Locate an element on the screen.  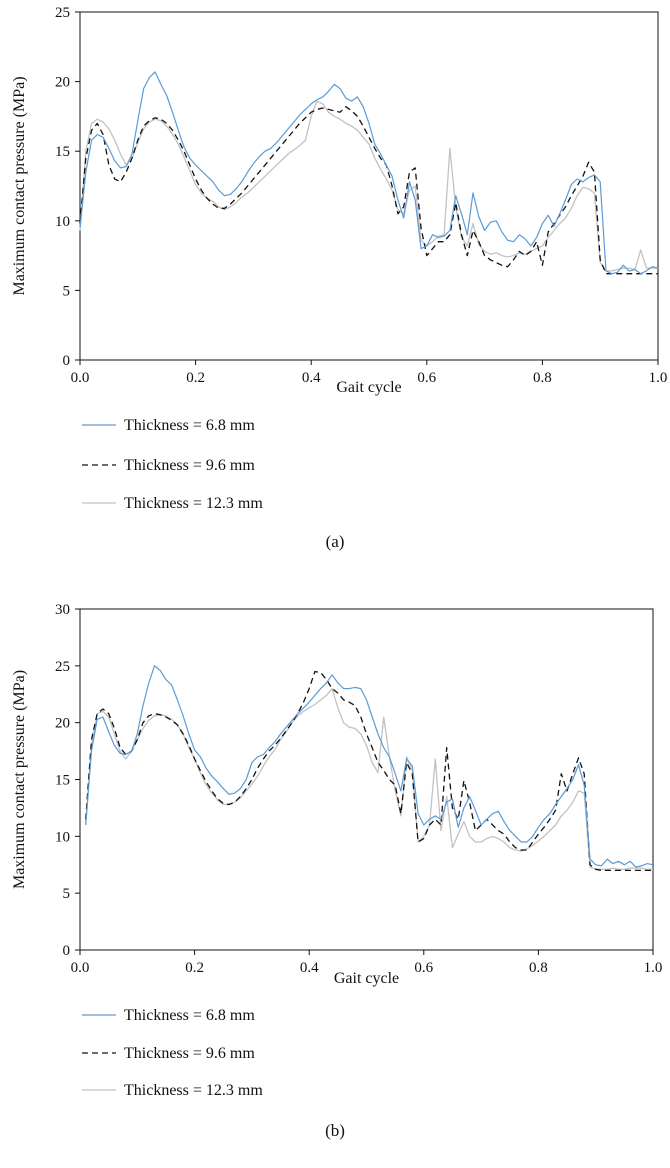
panel-b-x-tick-label: 0.6 is located at coordinates (423, 968).